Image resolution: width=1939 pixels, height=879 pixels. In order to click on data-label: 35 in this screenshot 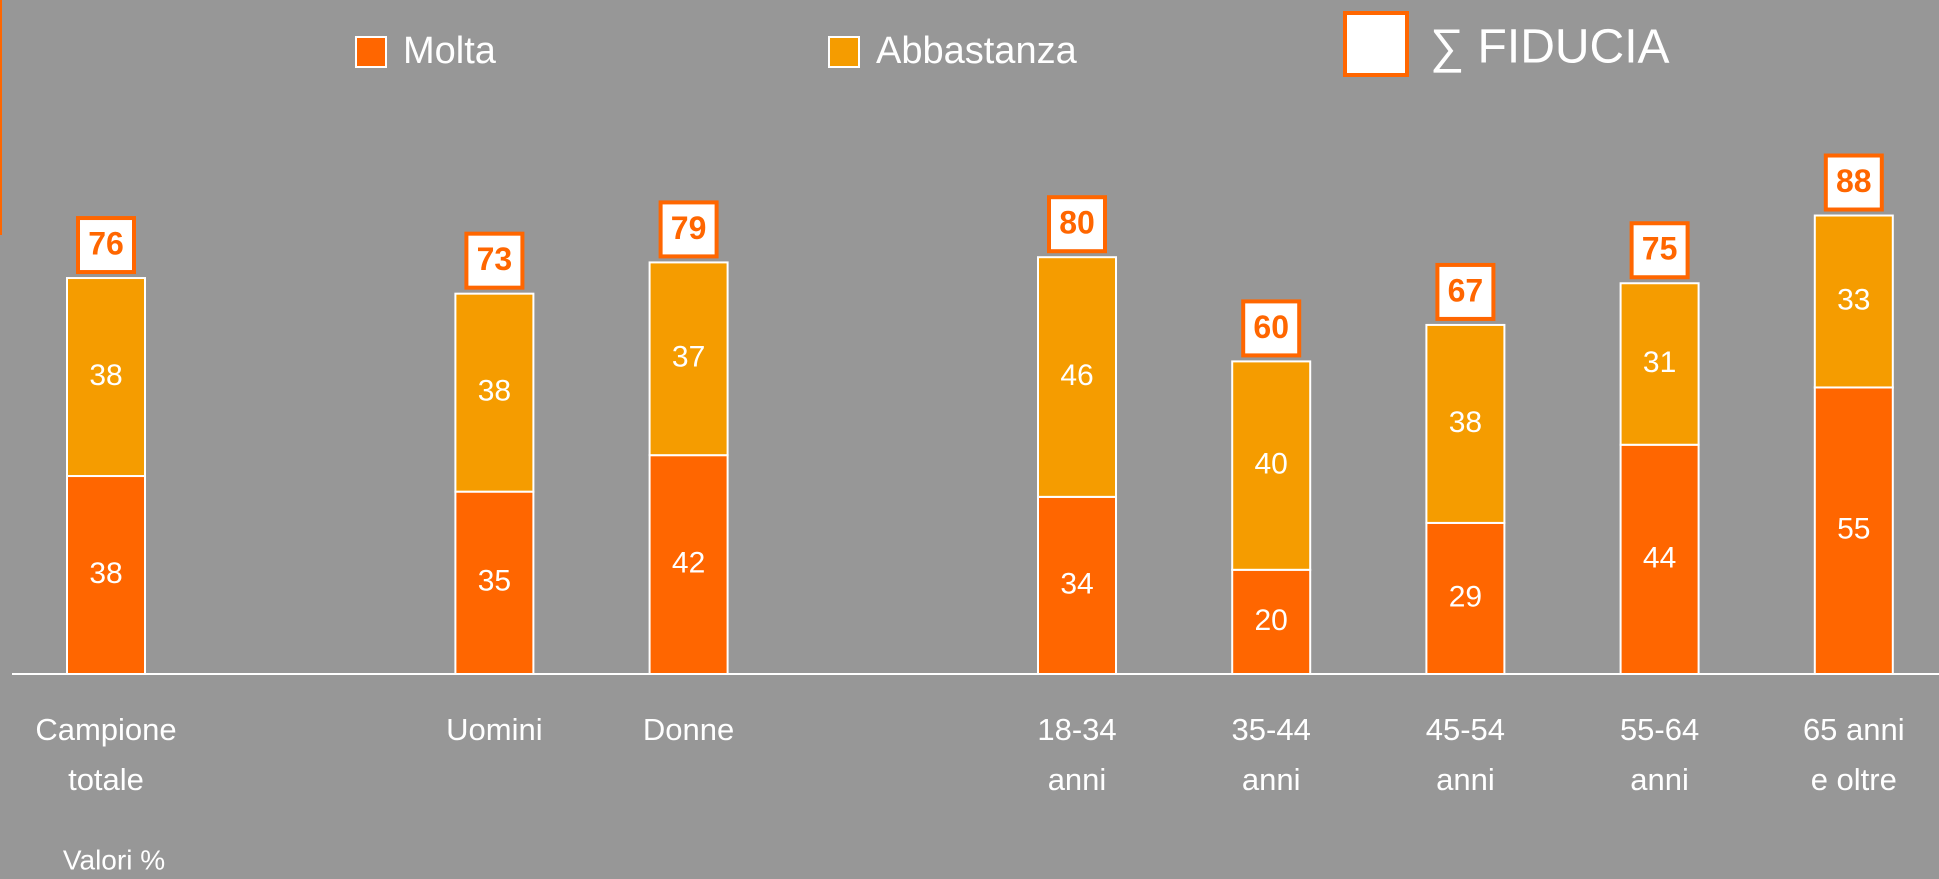, I will do `click(494, 581)`.